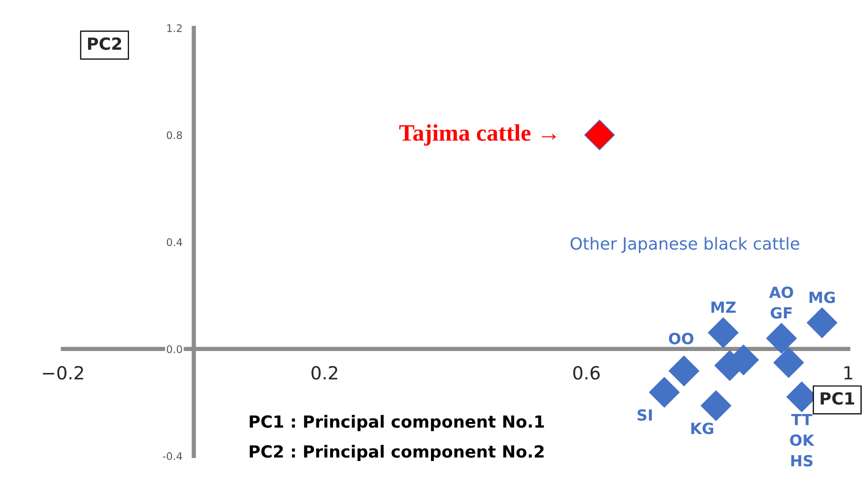 The image size is (862, 483). What do you see at coordinates (174, 135) in the screenshot?
I see `y-tick-label: 0.8` at bounding box center [174, 135].